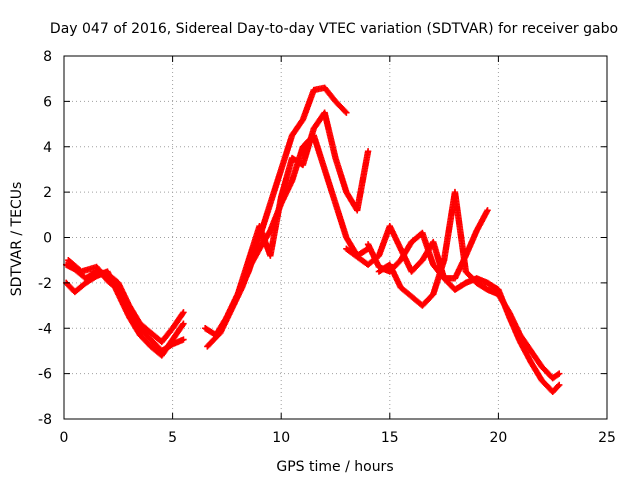  I want to click on x-tick-label: 5, so click(172, 438).